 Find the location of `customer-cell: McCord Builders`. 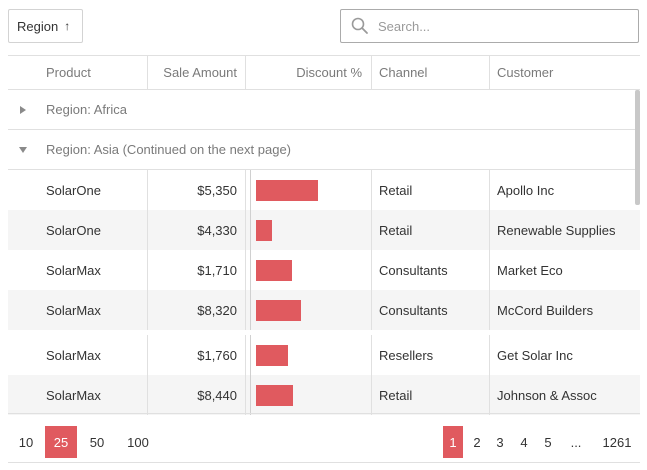

customer-cell: McCord Builders is located at coordinates (545, 310).